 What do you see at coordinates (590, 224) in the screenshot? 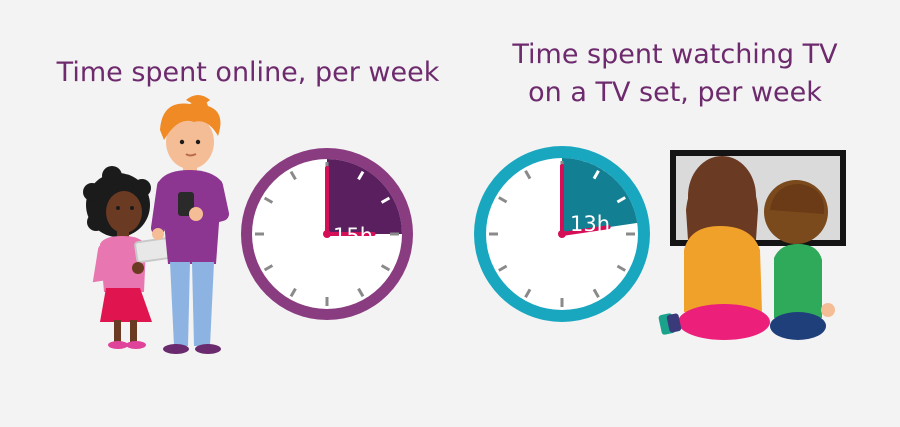
I see `tv-time-hours-label: 13h` at bounding box center [590, 224].